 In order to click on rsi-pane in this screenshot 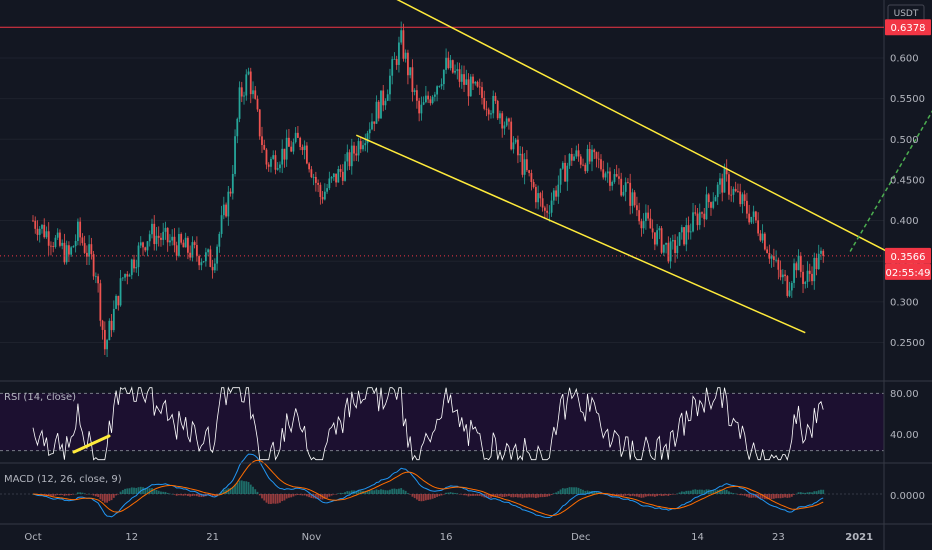, I will do `click(442, 424)`.